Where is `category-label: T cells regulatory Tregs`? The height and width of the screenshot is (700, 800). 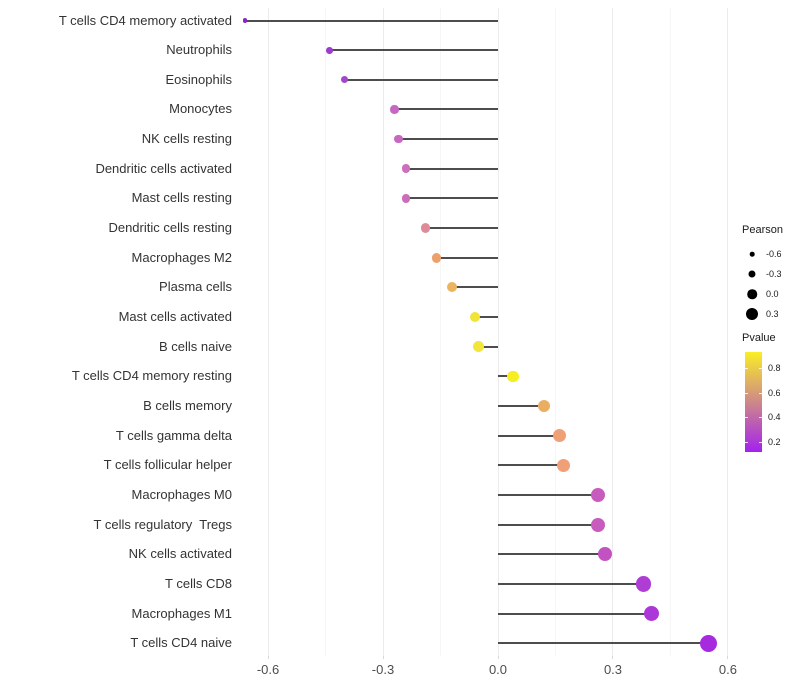
category-label: T cells regulatory Tregs is located at coordinates (162, 524).